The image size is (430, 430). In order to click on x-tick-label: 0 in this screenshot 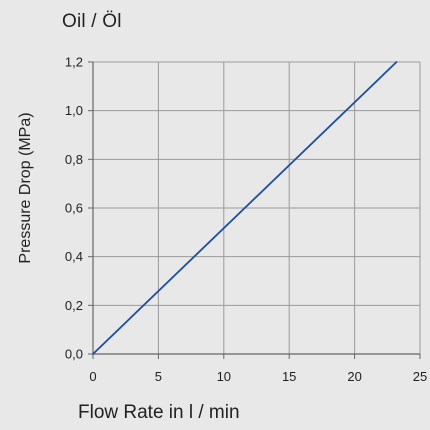, I will do `click(92, 376)`.